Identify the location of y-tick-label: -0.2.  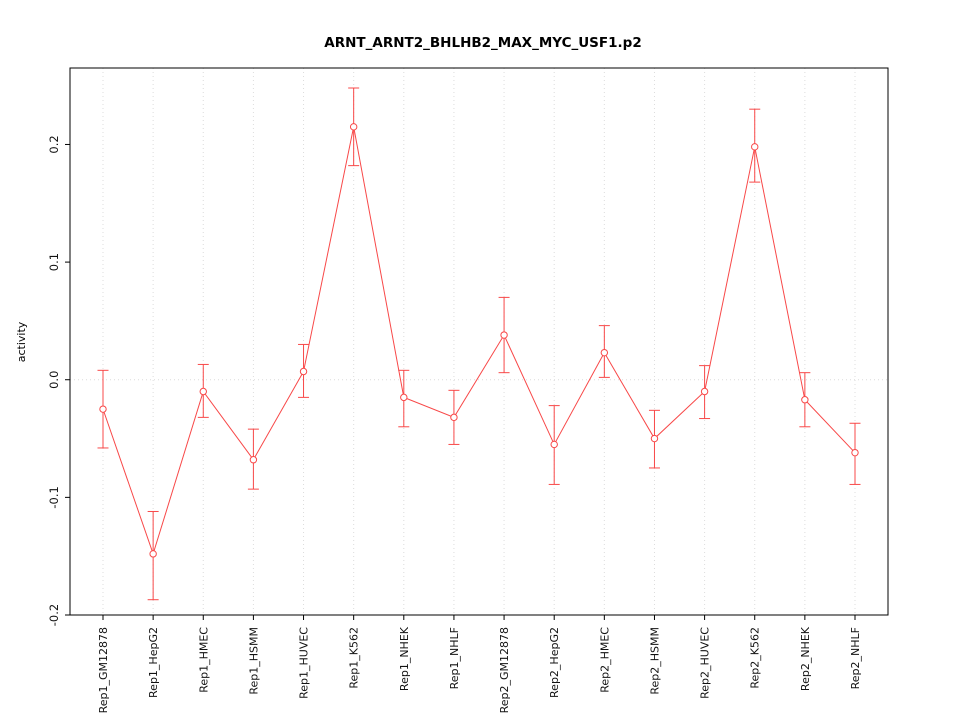
(54, 615).